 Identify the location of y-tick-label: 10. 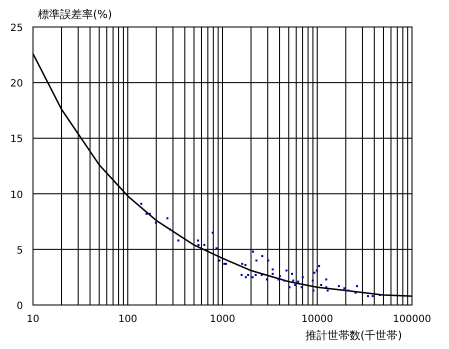
(16, 195).